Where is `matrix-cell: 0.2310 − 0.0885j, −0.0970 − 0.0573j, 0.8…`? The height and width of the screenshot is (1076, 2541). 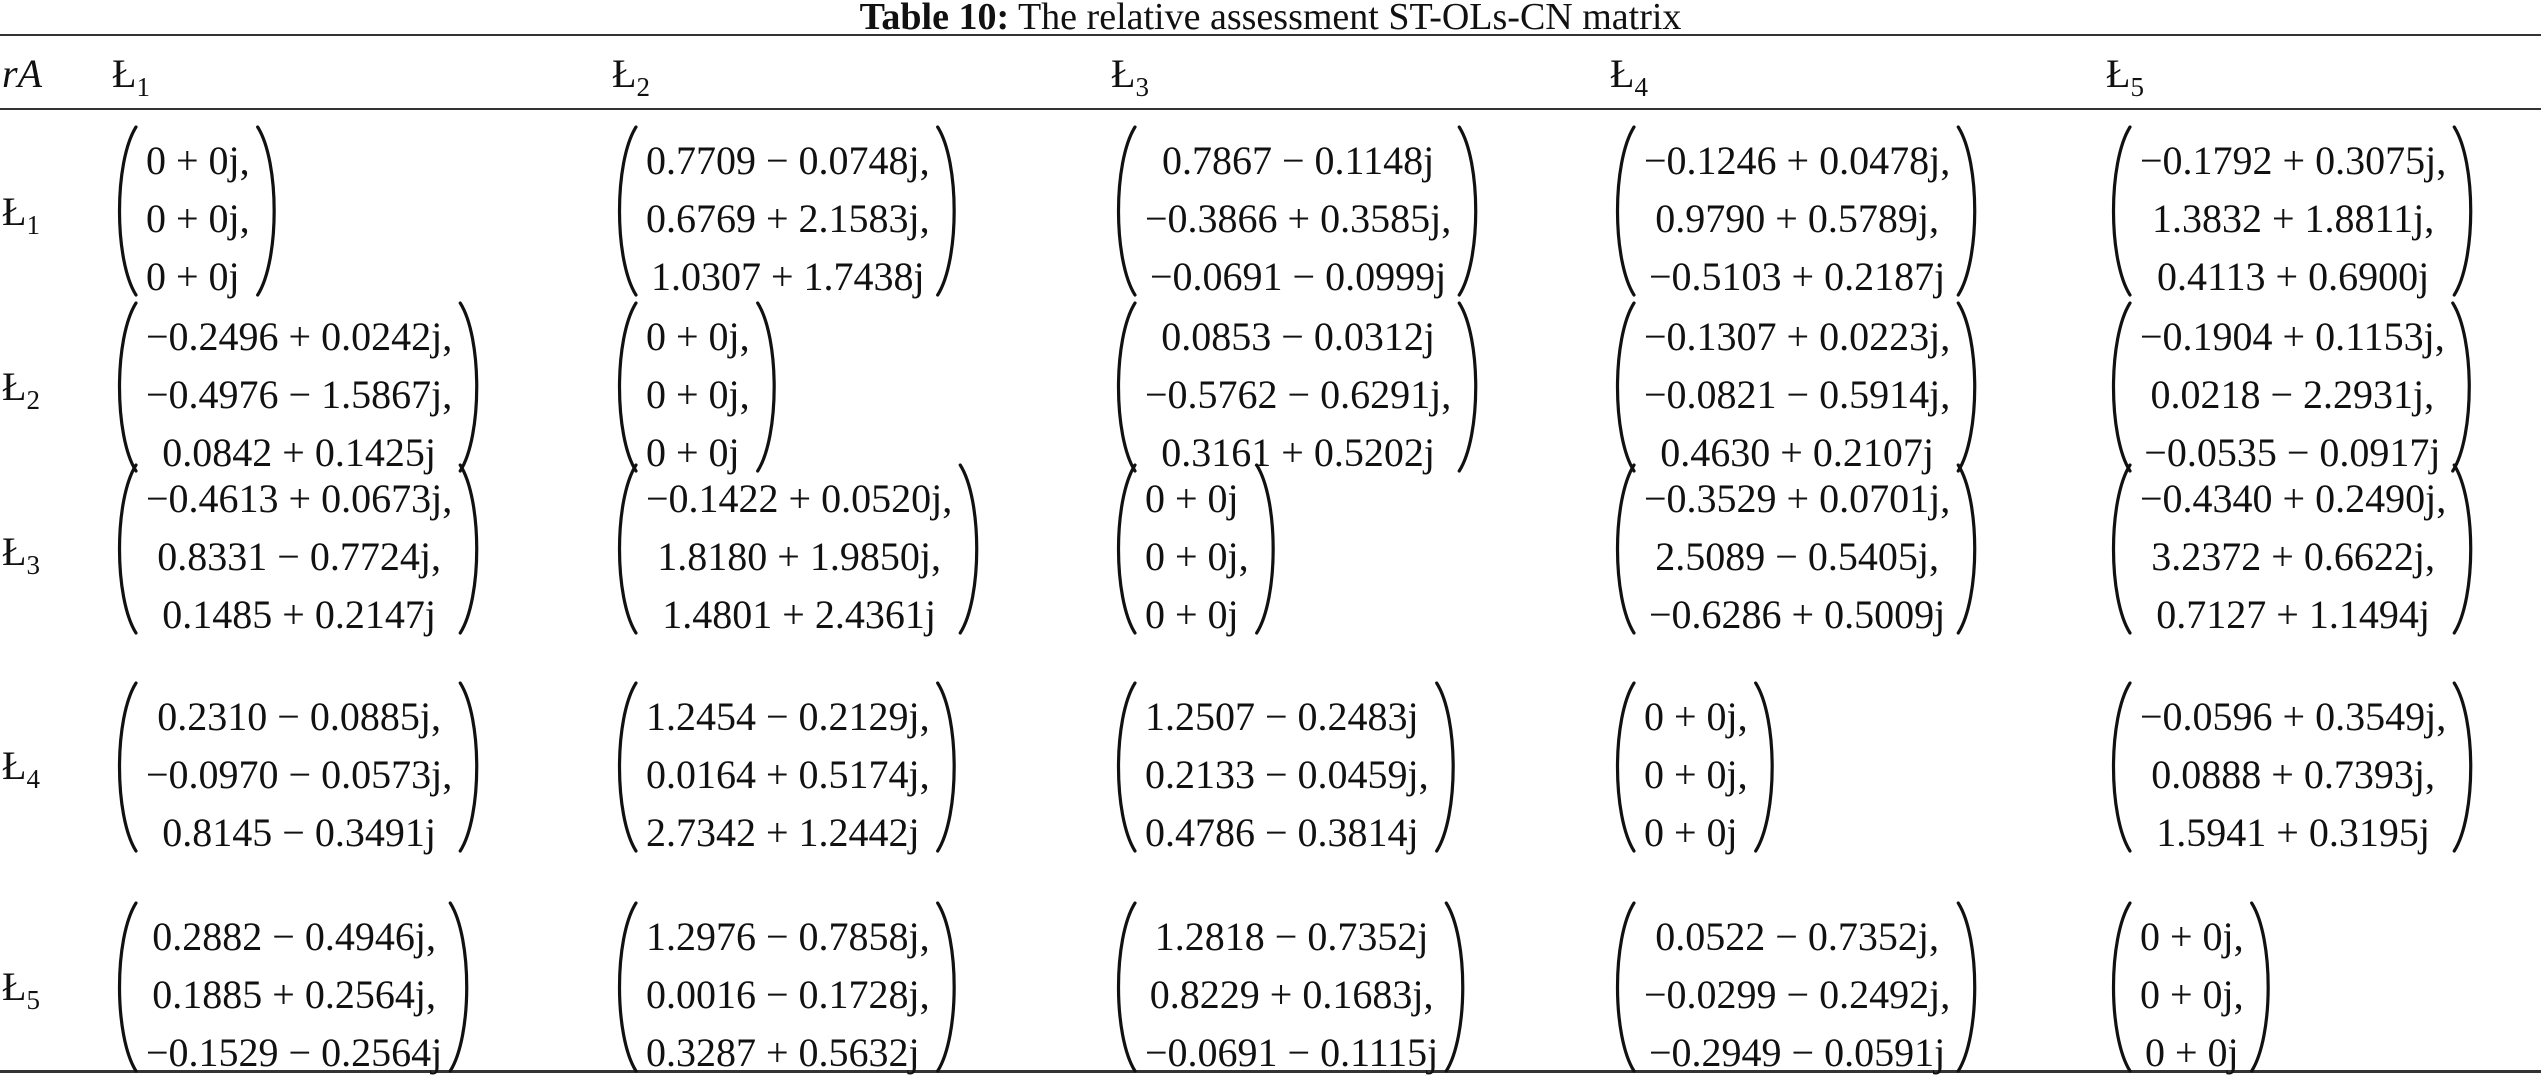 matrix-cell: 0.2310 − 0.0885j, −0.0970 − 0.0573j, 0.8… is located at coordinates (332, 767).